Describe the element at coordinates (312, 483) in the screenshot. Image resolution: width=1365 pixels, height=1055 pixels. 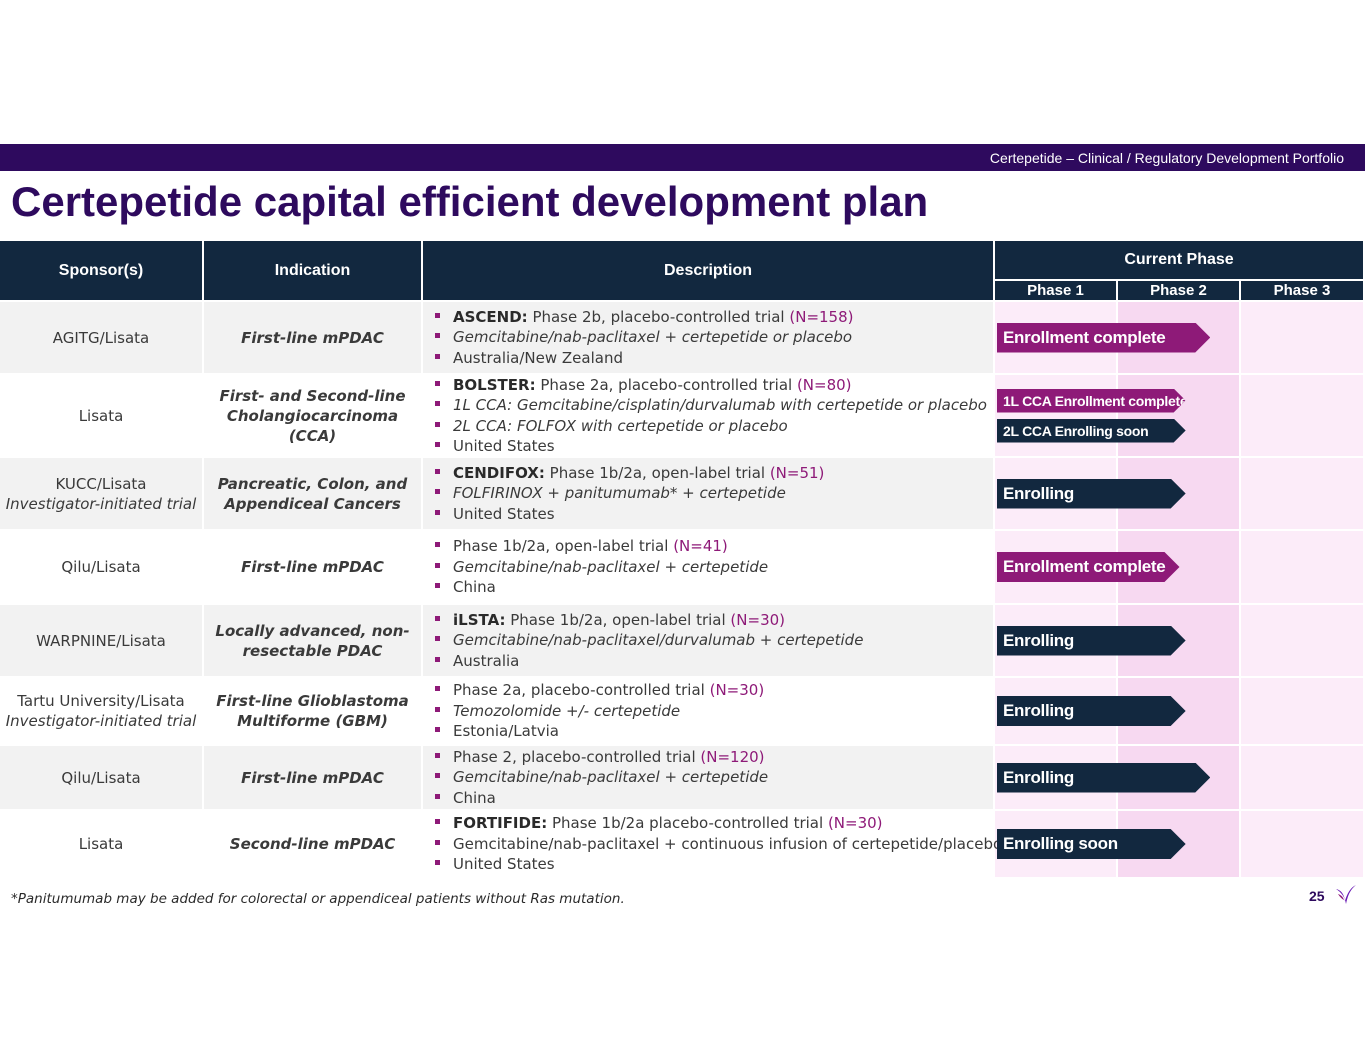
I see `indication-line: Pancreatic, Colon, and` at that location.